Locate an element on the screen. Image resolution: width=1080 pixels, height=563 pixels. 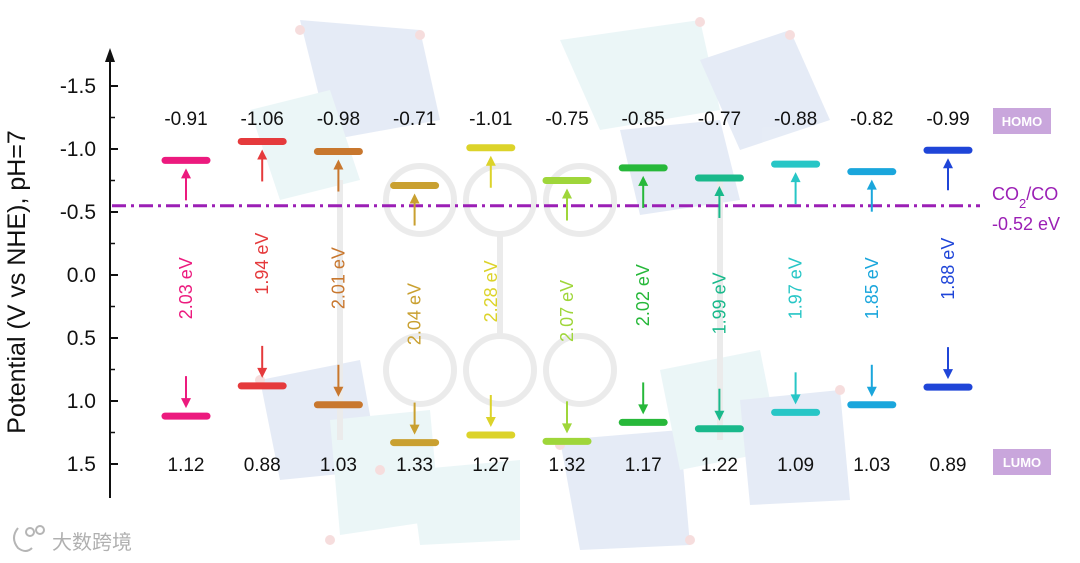
top-value-label: -0.75 is located at coordinates (566, 119).